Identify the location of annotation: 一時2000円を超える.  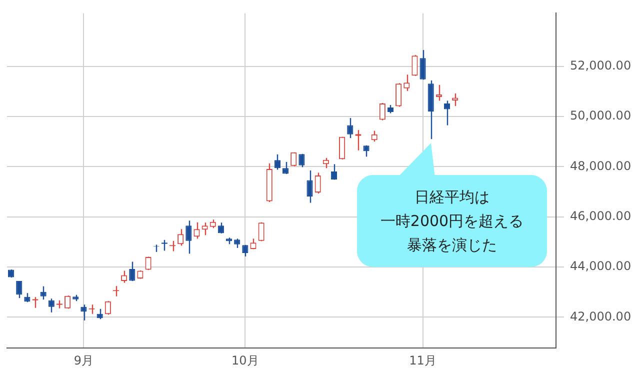
(452, 221).